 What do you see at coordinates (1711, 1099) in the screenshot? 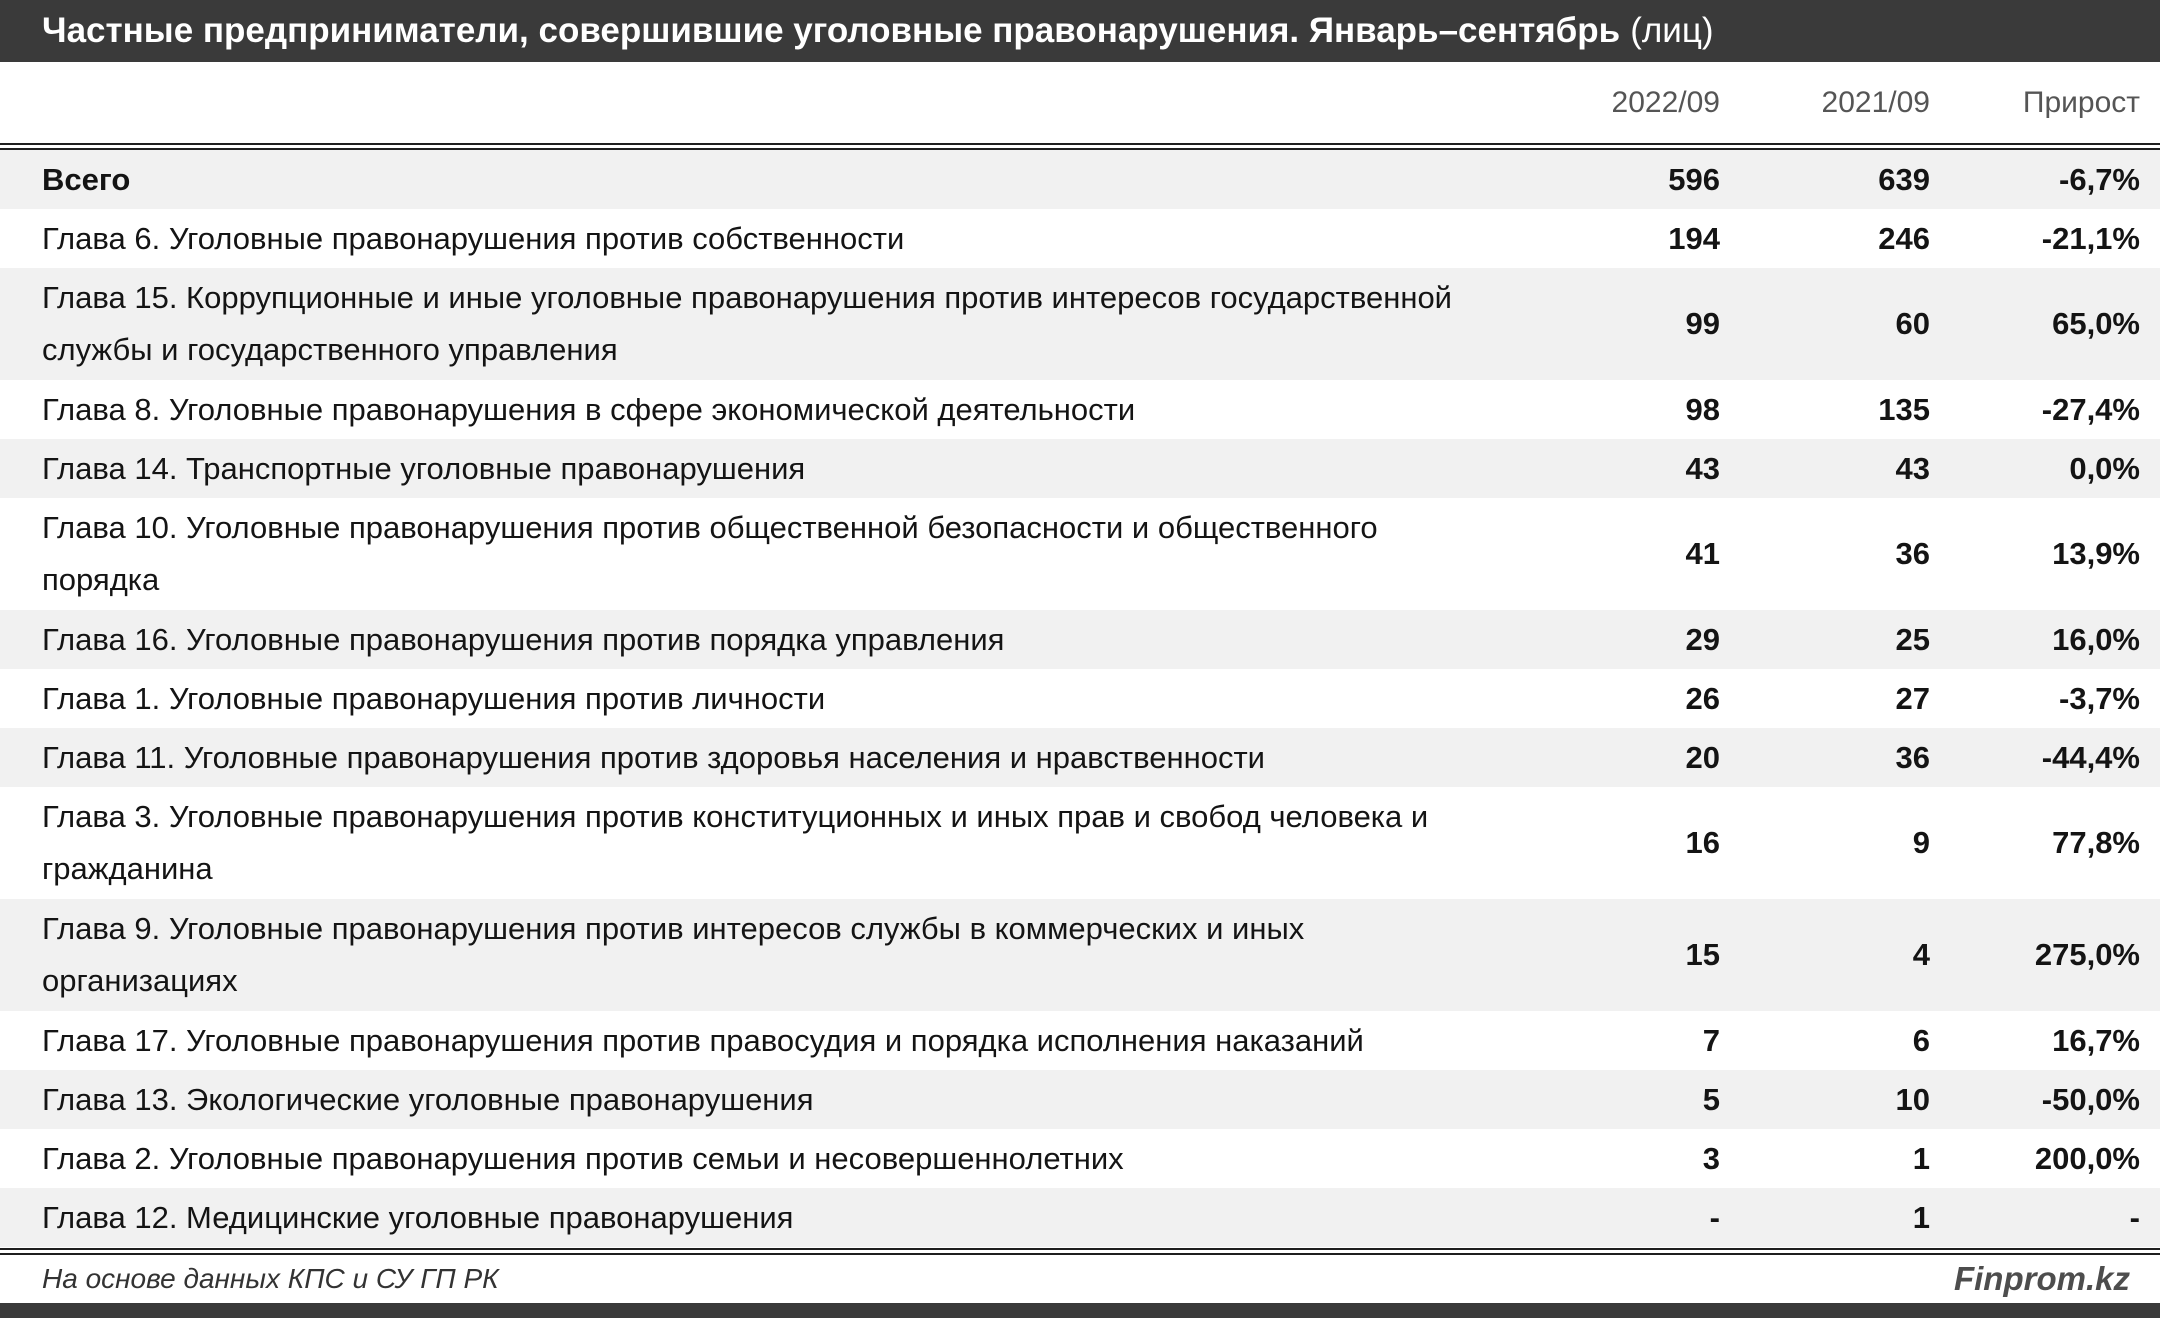
I see `value-2022: 5` at bounding box center [1711, 1099].